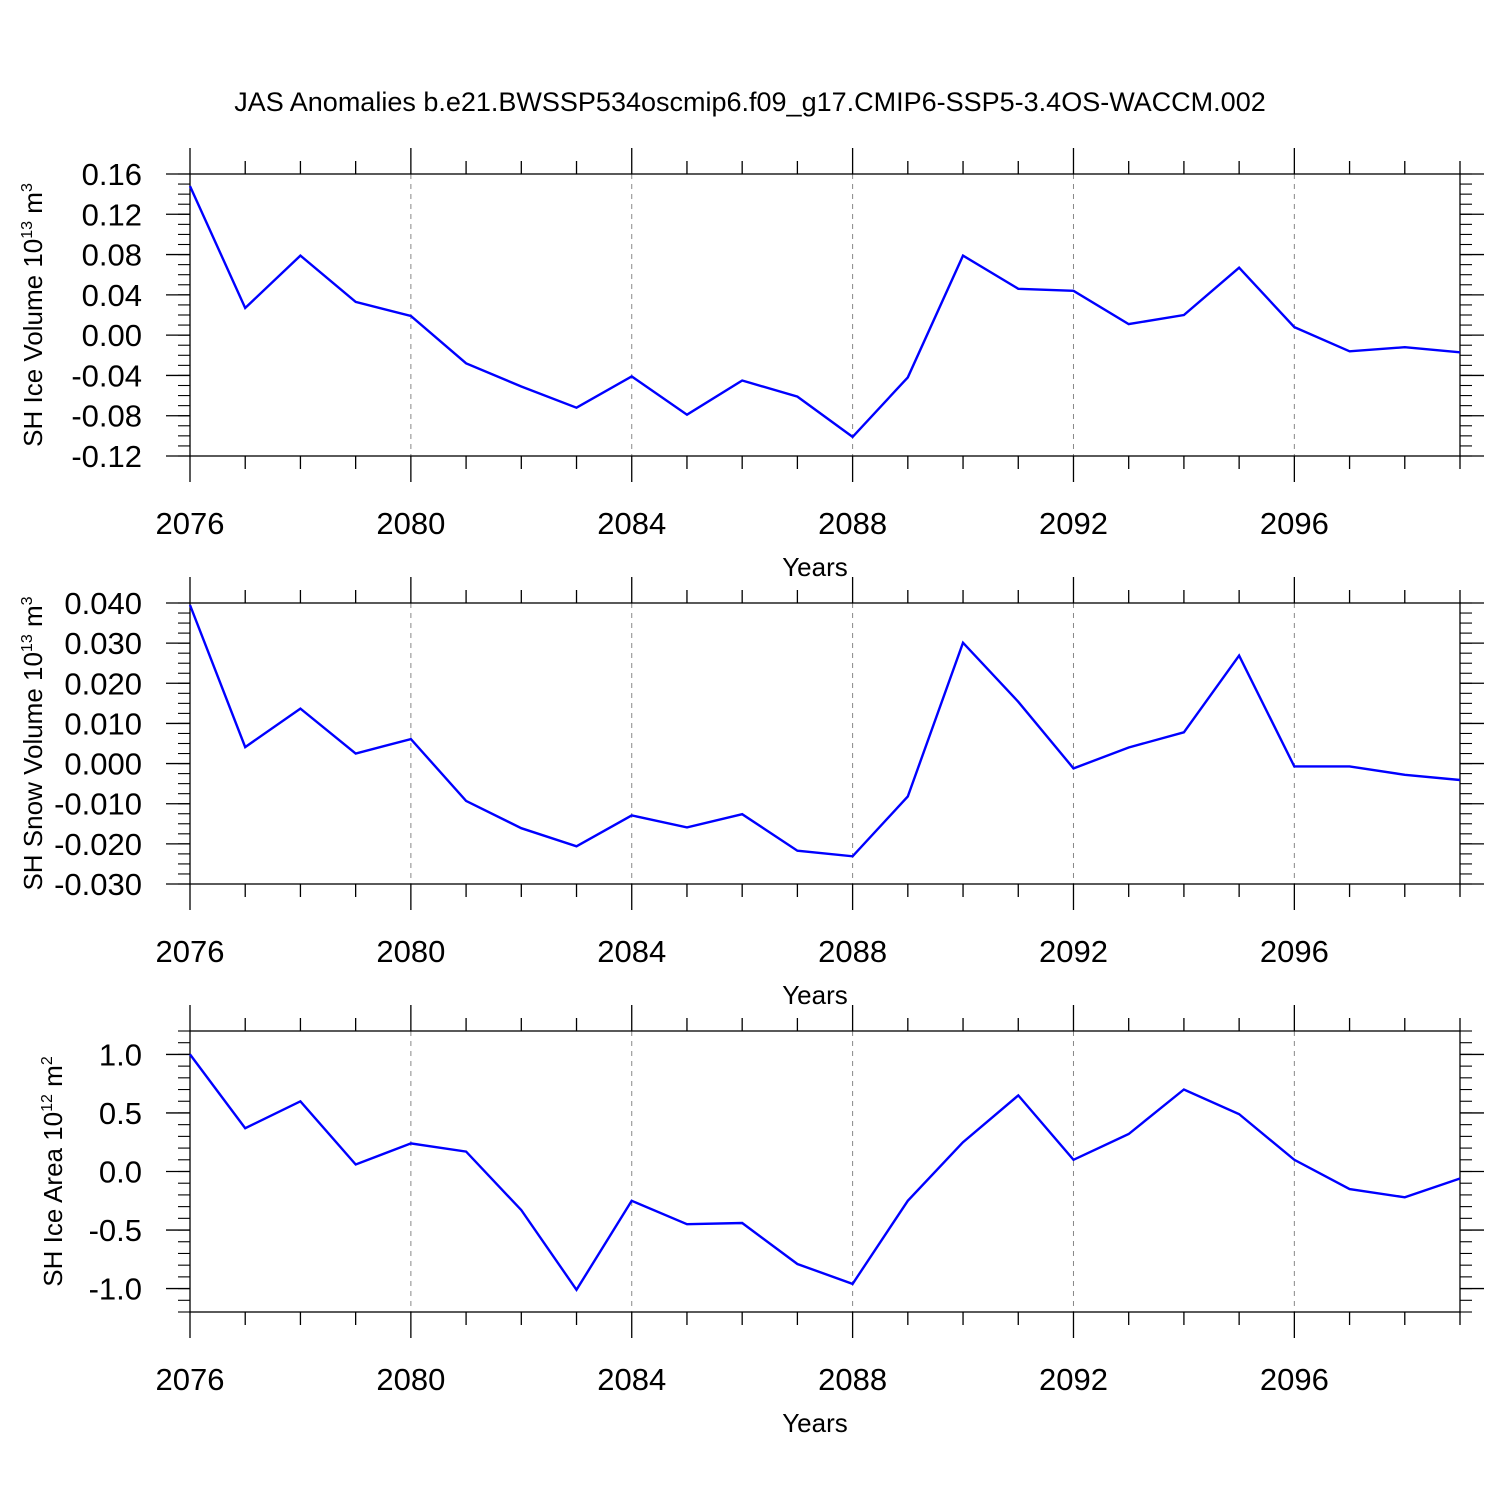 The image size is (1500, 1500). Describe the element at coordinates (120, 1172) in the screenshot. I see `y-tick-label: 0.0` at that location.